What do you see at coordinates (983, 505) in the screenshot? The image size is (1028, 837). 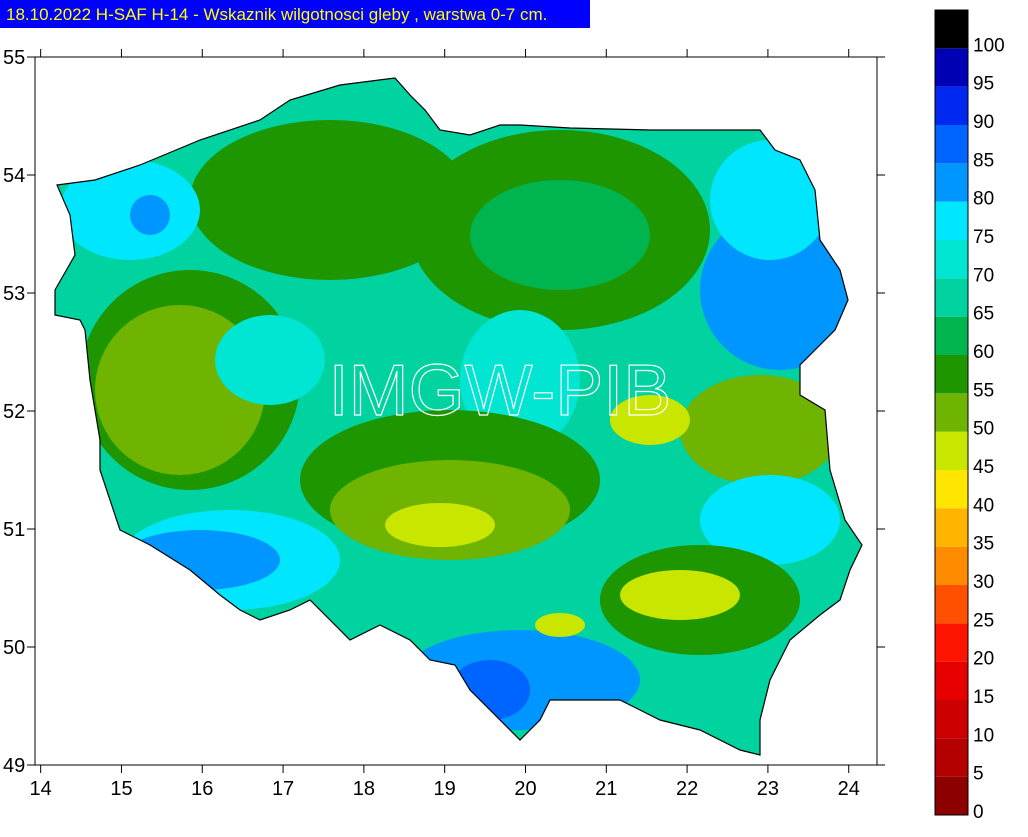 I see `legend-label: 40` at bounding box center [983, 505].